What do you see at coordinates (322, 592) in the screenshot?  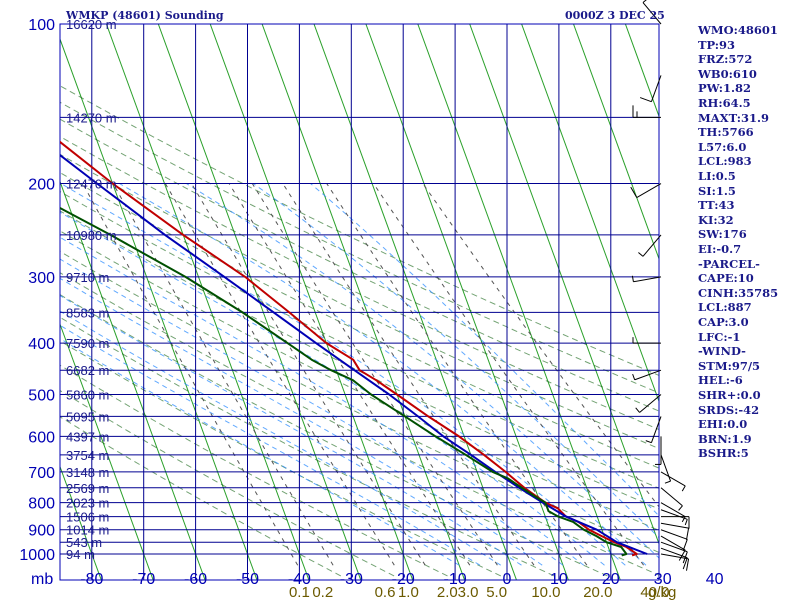 I see `mixing-ratio-label: 0.2` at bounding box center [322, 592].